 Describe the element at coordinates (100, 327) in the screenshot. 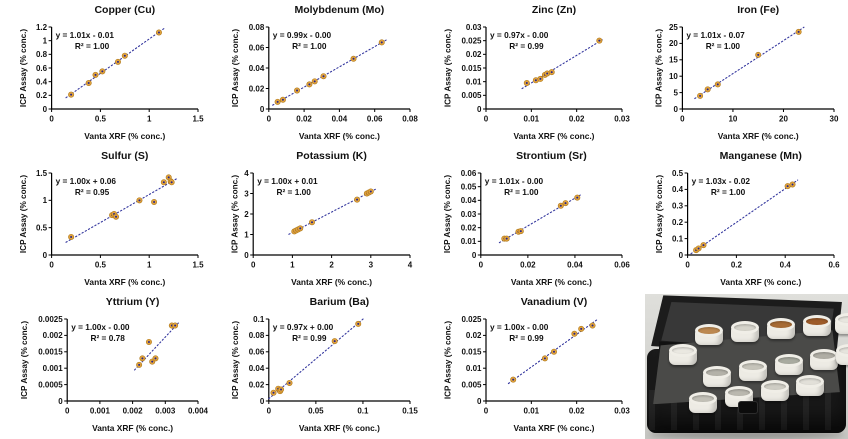

I see `equation-label: y = 1.00x - 0.00` at that location.